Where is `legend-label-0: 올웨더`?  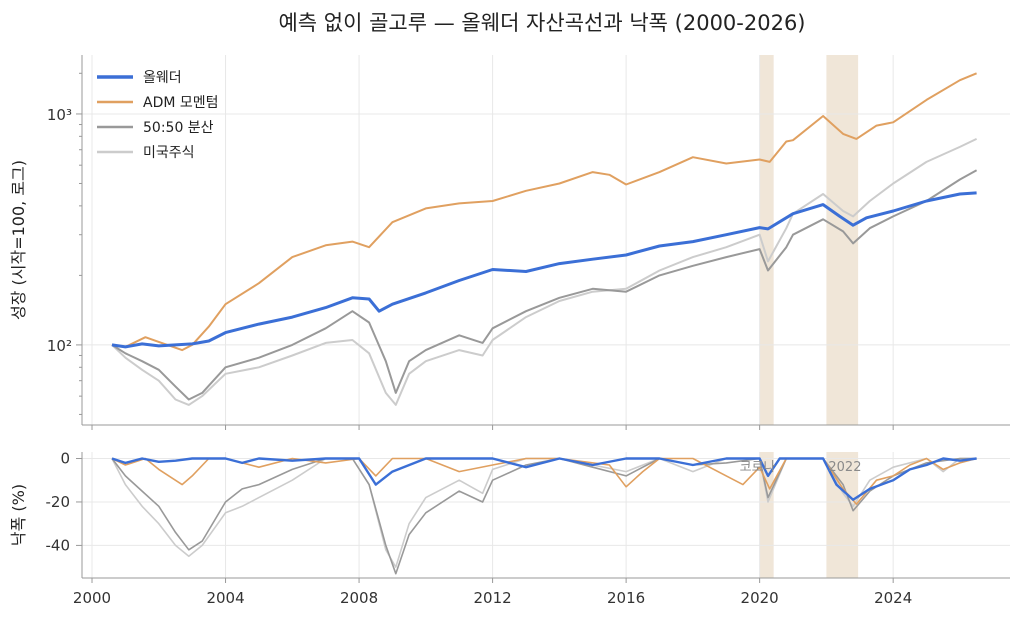
legend-label-0: 올웨더 is located at coordinates (162, 78).